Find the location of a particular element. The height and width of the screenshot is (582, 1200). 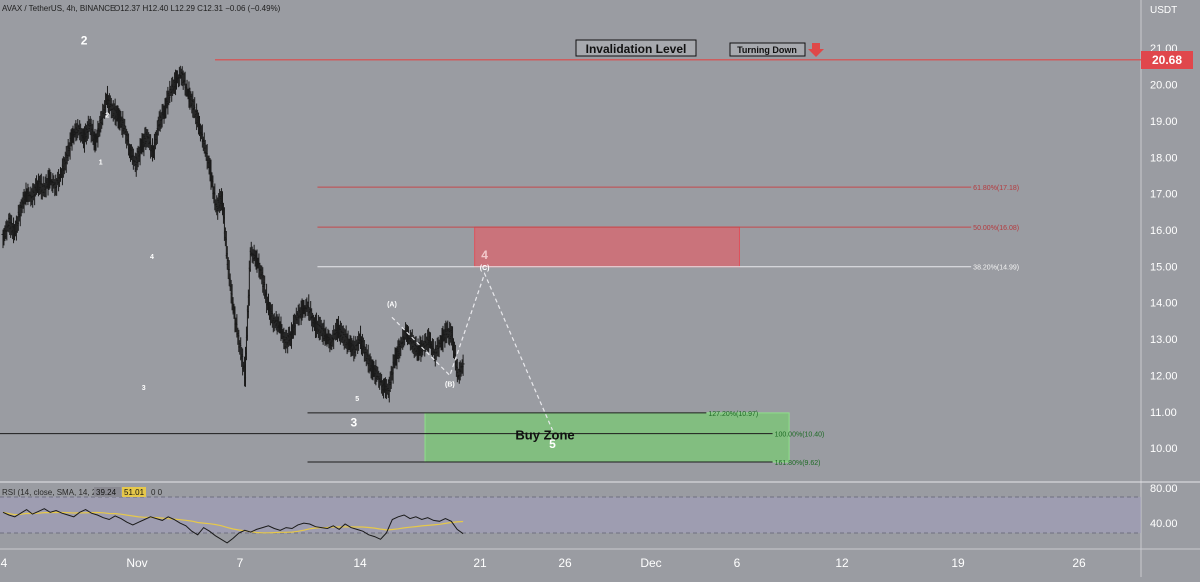

currency-label: USDT is located at coordinates (1163, 10).